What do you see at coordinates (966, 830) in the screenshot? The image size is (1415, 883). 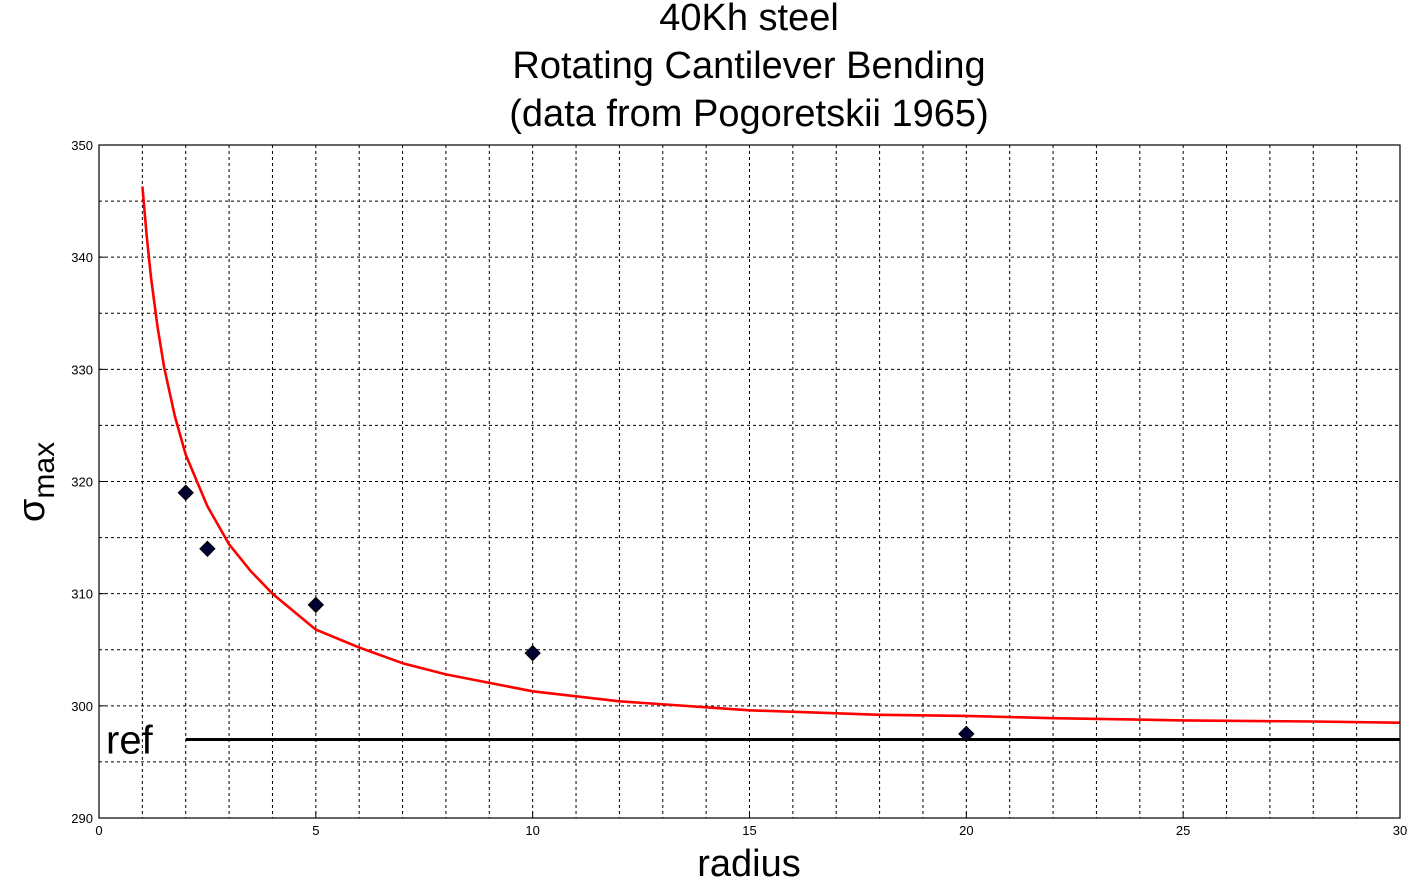 I see `x-tick-label: 20` at bounding box center [966, 830].